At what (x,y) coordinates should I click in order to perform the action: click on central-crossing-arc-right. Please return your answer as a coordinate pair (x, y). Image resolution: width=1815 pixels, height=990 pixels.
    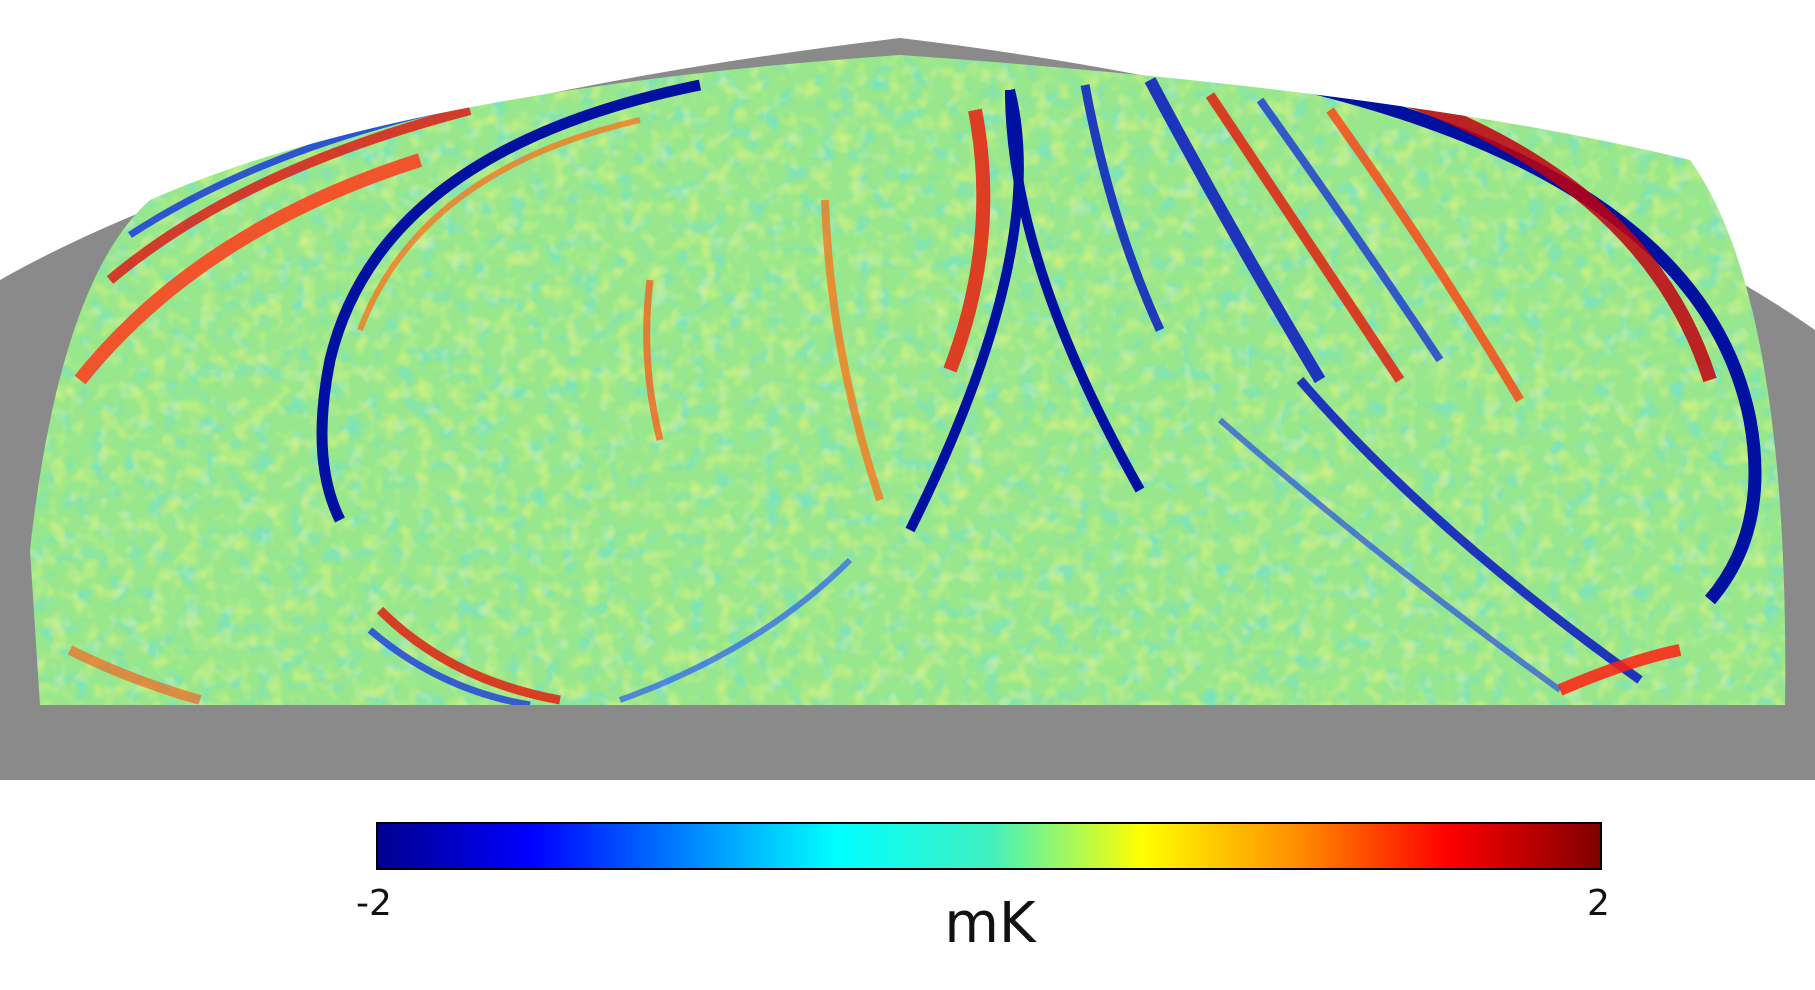
    Looking at the image, I should click on (1075, 291).